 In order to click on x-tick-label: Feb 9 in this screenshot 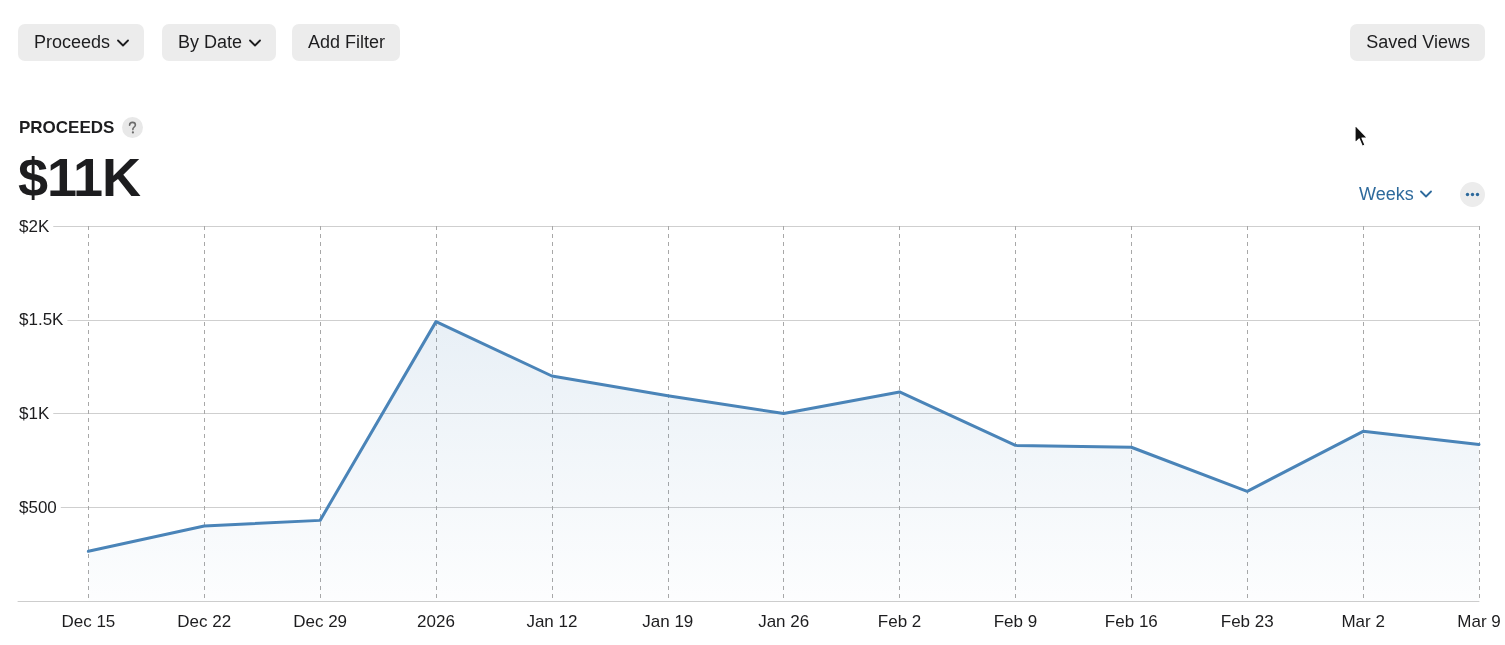, I will do `click(1015, 621)`.